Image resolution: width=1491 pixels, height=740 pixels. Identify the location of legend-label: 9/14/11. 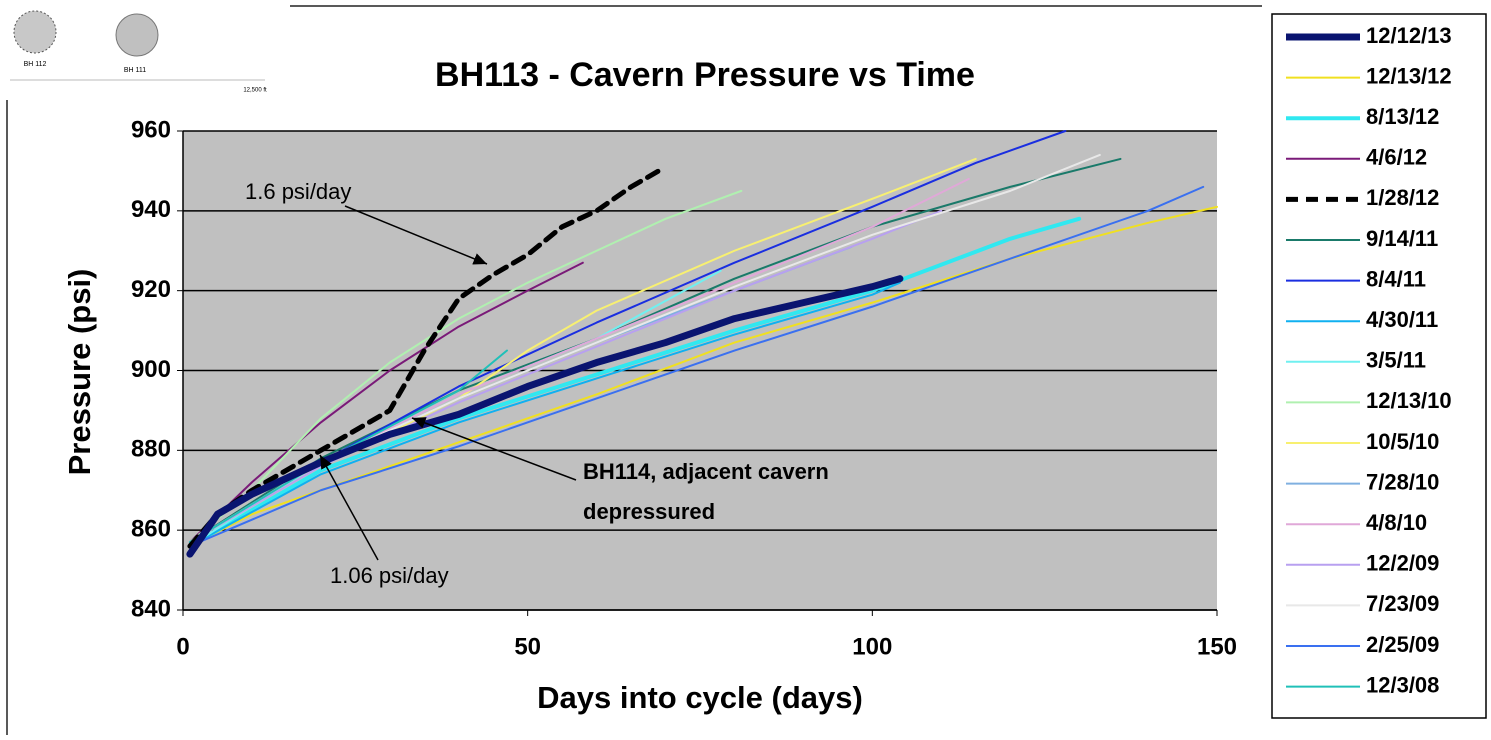
(1402, 238).